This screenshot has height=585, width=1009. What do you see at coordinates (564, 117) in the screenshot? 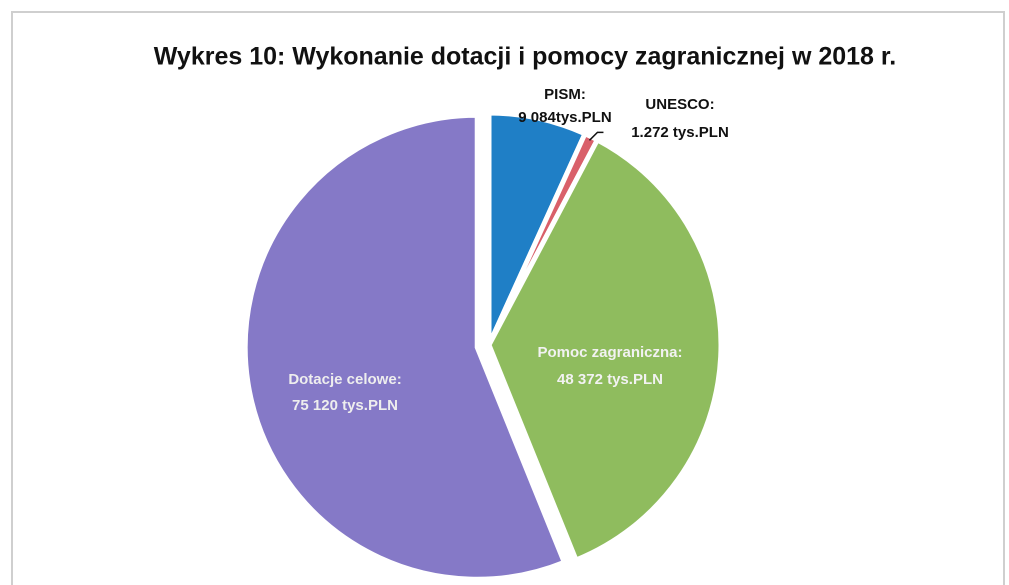
I see `slice-value-label: 9 084tys.PLN` at bounding box center [564, 117].